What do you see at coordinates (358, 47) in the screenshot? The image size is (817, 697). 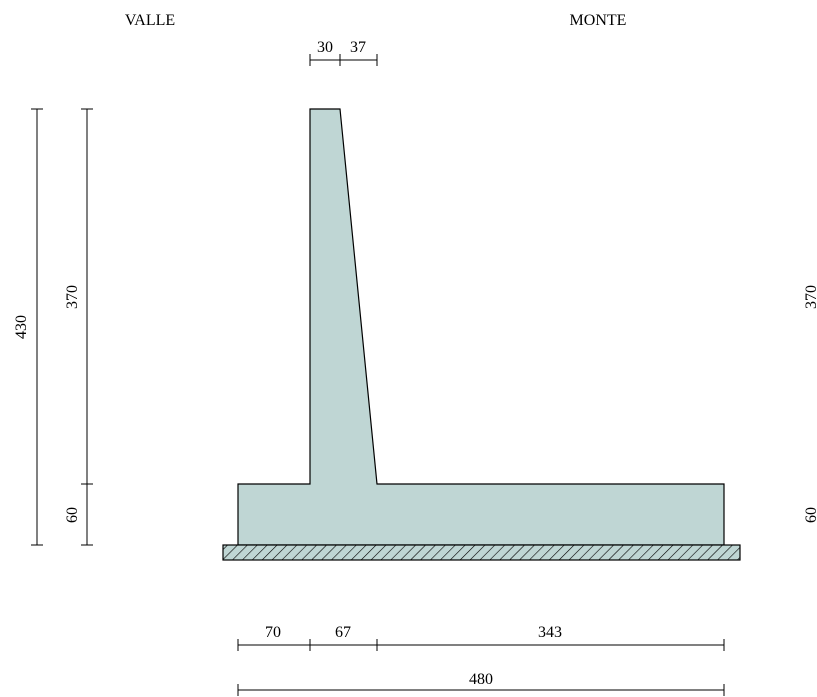 I see `dim-top-crest-right: 37` at bounding box center [358, 47].